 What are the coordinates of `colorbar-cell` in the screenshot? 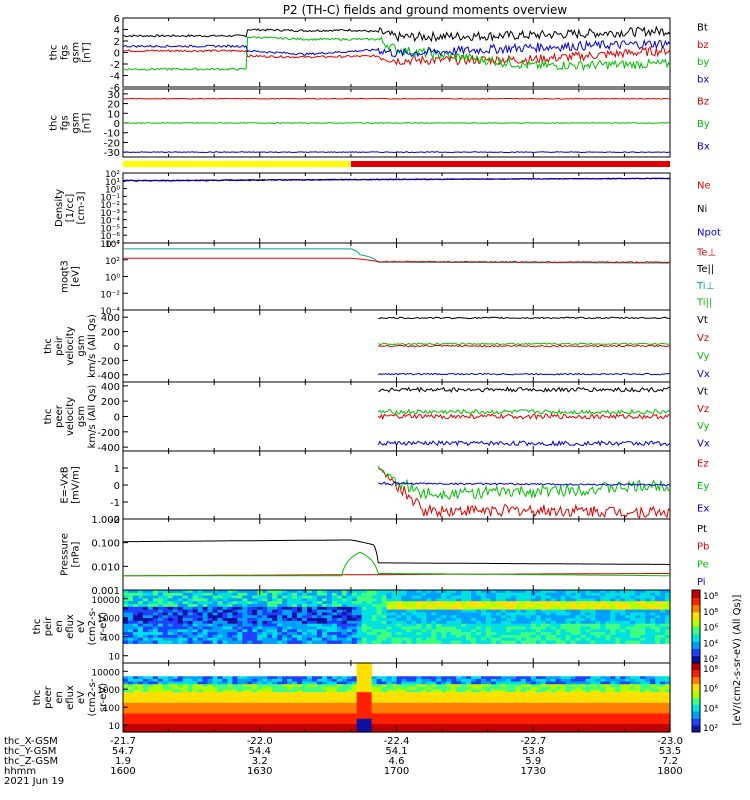 It's located at (696, 594).